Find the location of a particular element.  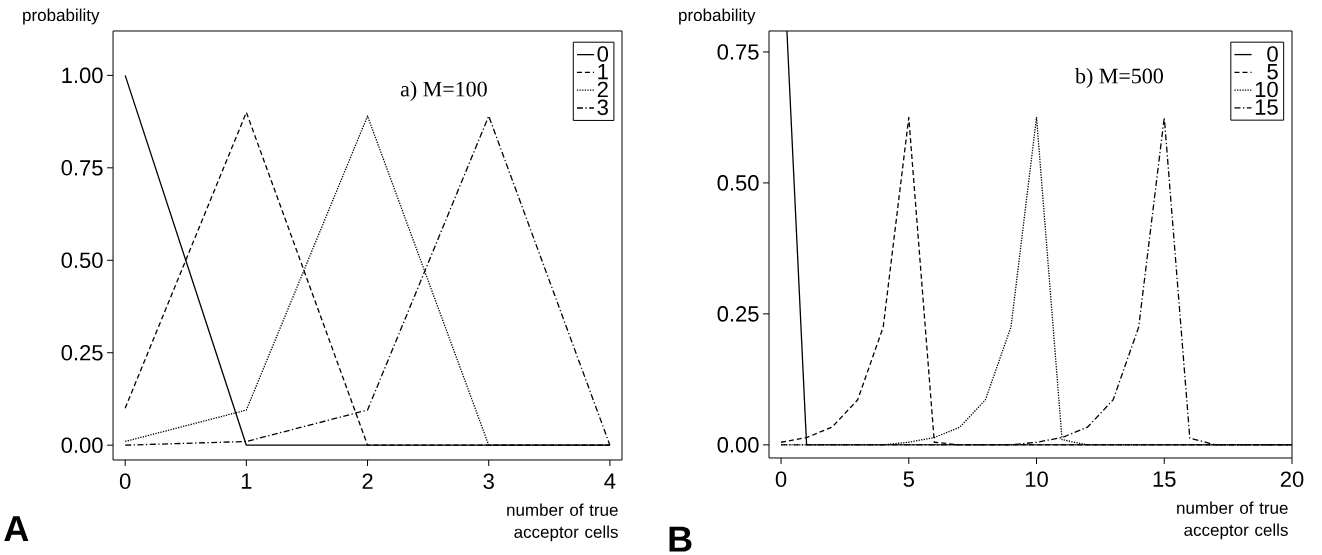

x-tick-label: 5 is located at coordinates (908, 479).